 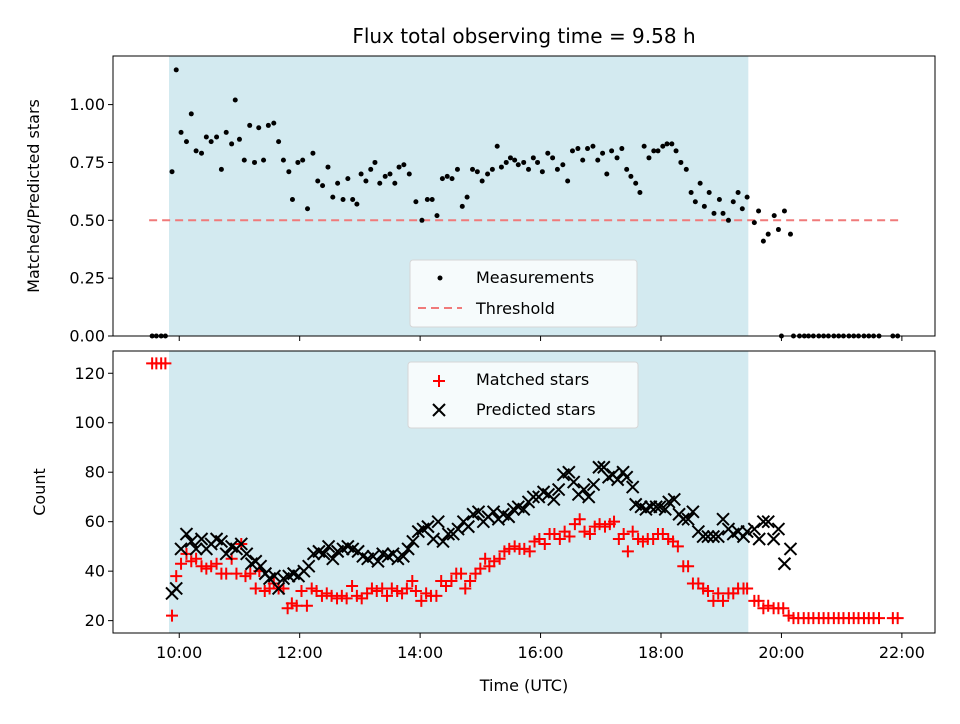 What do you see at coordinates (481, 530) in the screenshot?
I see `predicted-points` at bounding box center [481, 530].